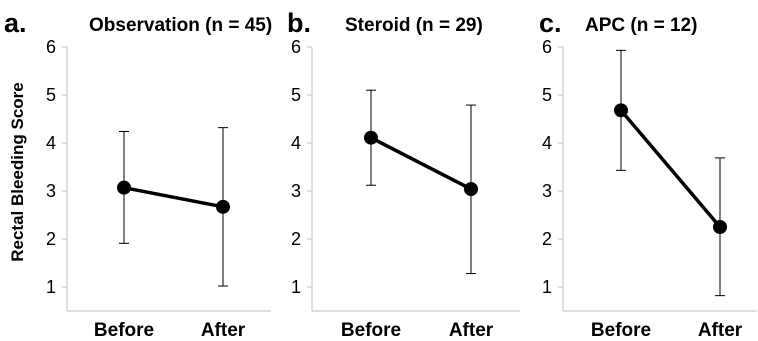 Image resolution: width=758 pixels, height=341 pixels. I want to click on panel-title: APC (n = 12), so click(641, 25).